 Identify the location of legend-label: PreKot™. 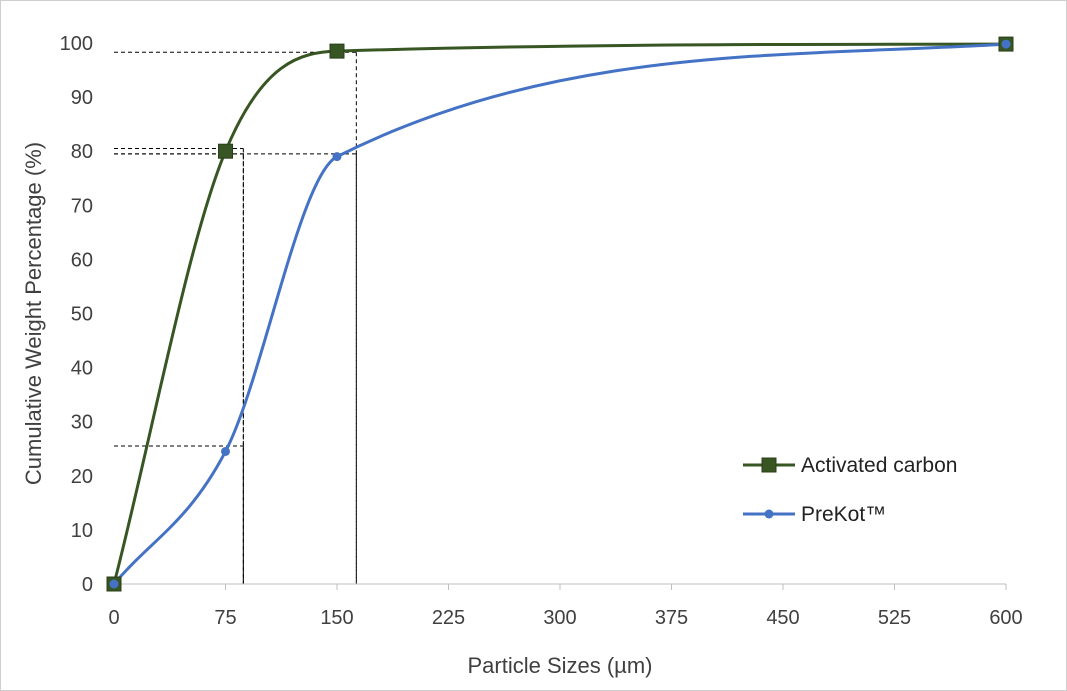
(843, 514).